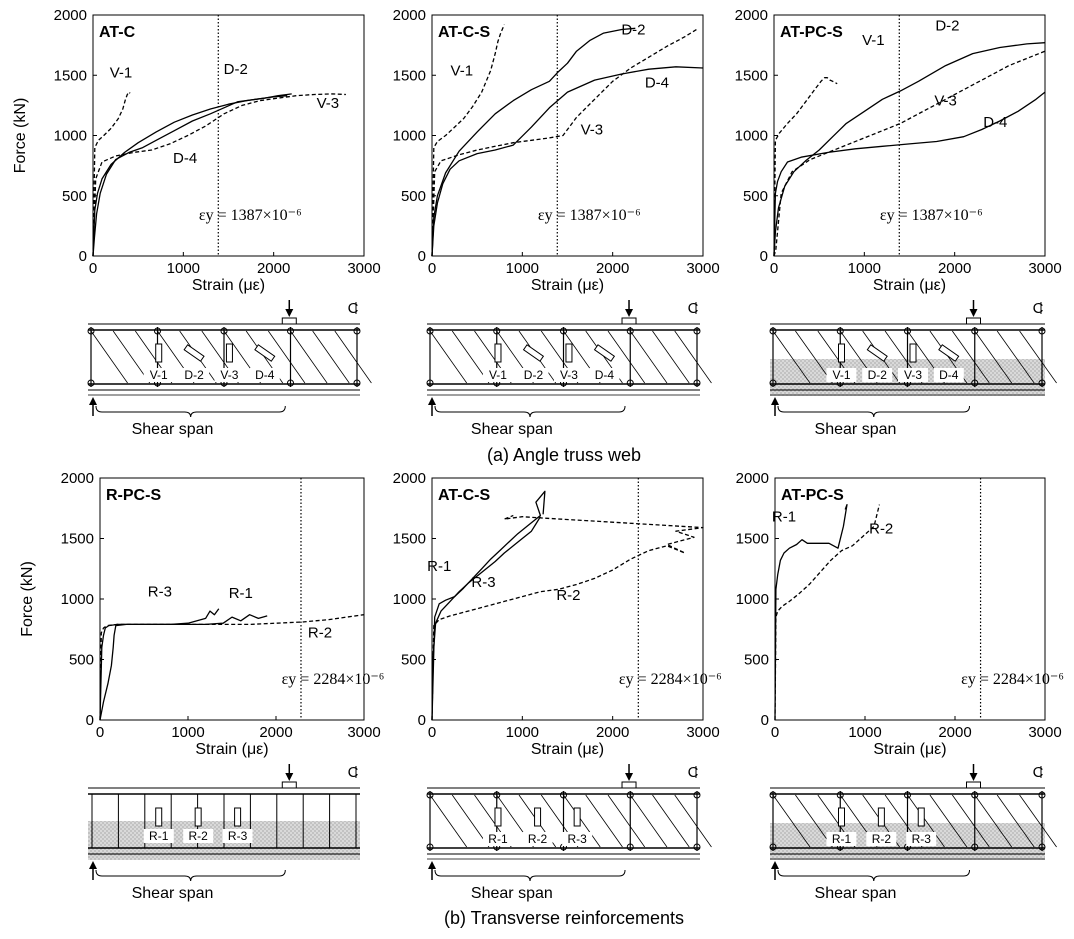 This screenshot has height=939, width=1074. What do you see at coordinates (751, 15) in the screenshot?
I see `y-tick-label: 2000` at bounding box center [751, 15].